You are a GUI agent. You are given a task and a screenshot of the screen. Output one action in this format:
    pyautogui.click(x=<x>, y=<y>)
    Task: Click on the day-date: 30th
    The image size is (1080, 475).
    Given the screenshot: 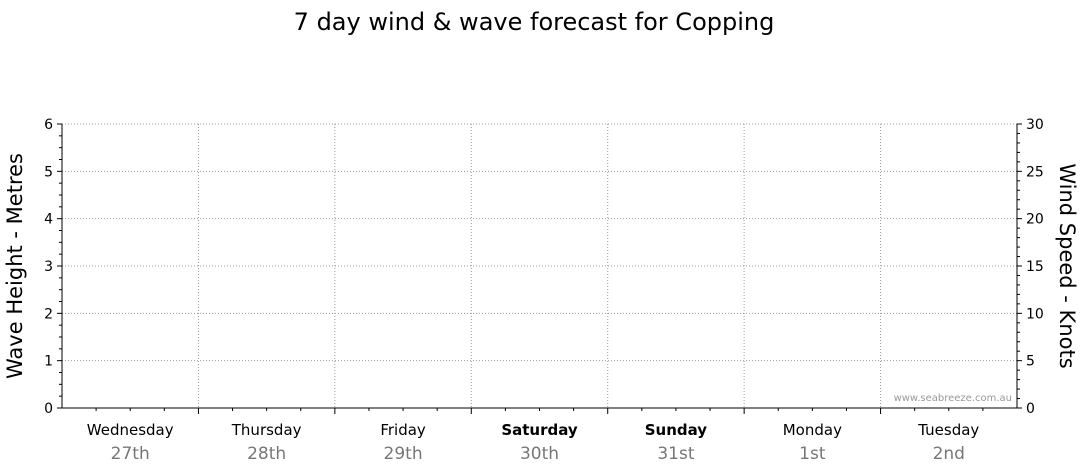 What is the action you would take?
    pyautogui.click(x=539, y=454)
    